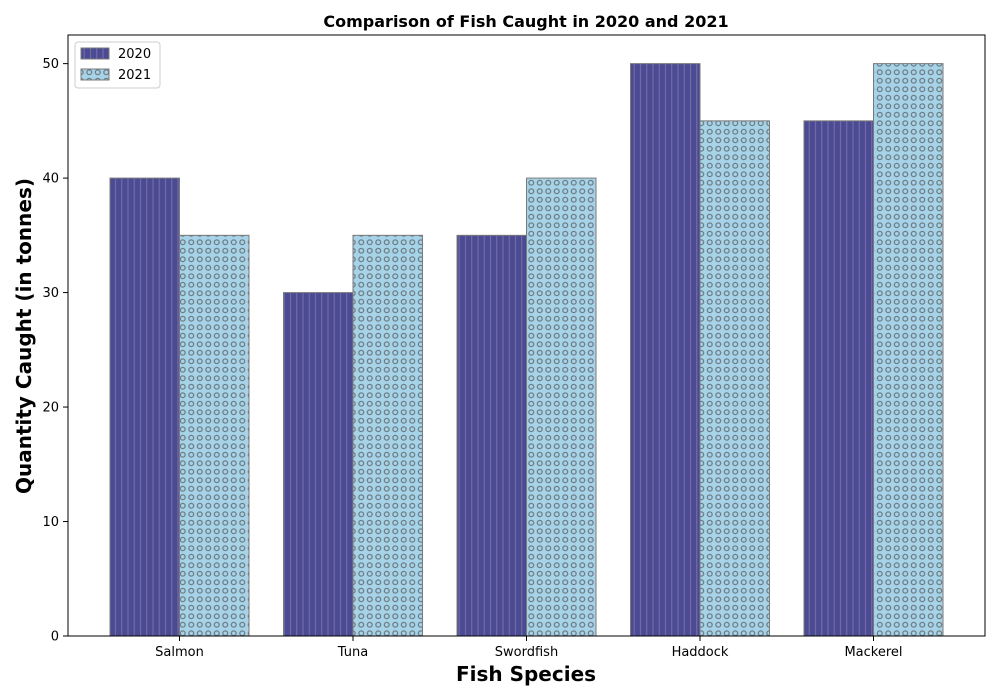 The image size is (1000, 700). What do you see at coordinates (134, 54) in the screenshot?
I see `legend-label-2020: 2020` at bounding box center [134, 54].